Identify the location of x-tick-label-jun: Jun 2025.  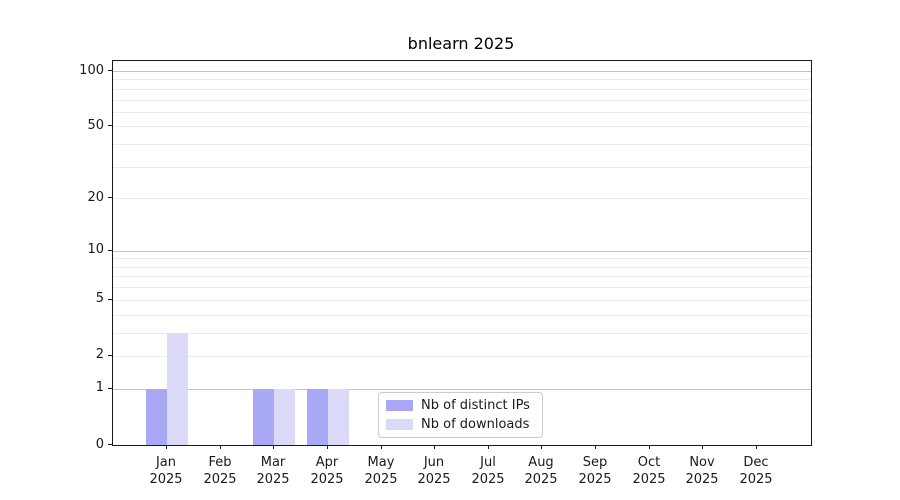
(434, 471).